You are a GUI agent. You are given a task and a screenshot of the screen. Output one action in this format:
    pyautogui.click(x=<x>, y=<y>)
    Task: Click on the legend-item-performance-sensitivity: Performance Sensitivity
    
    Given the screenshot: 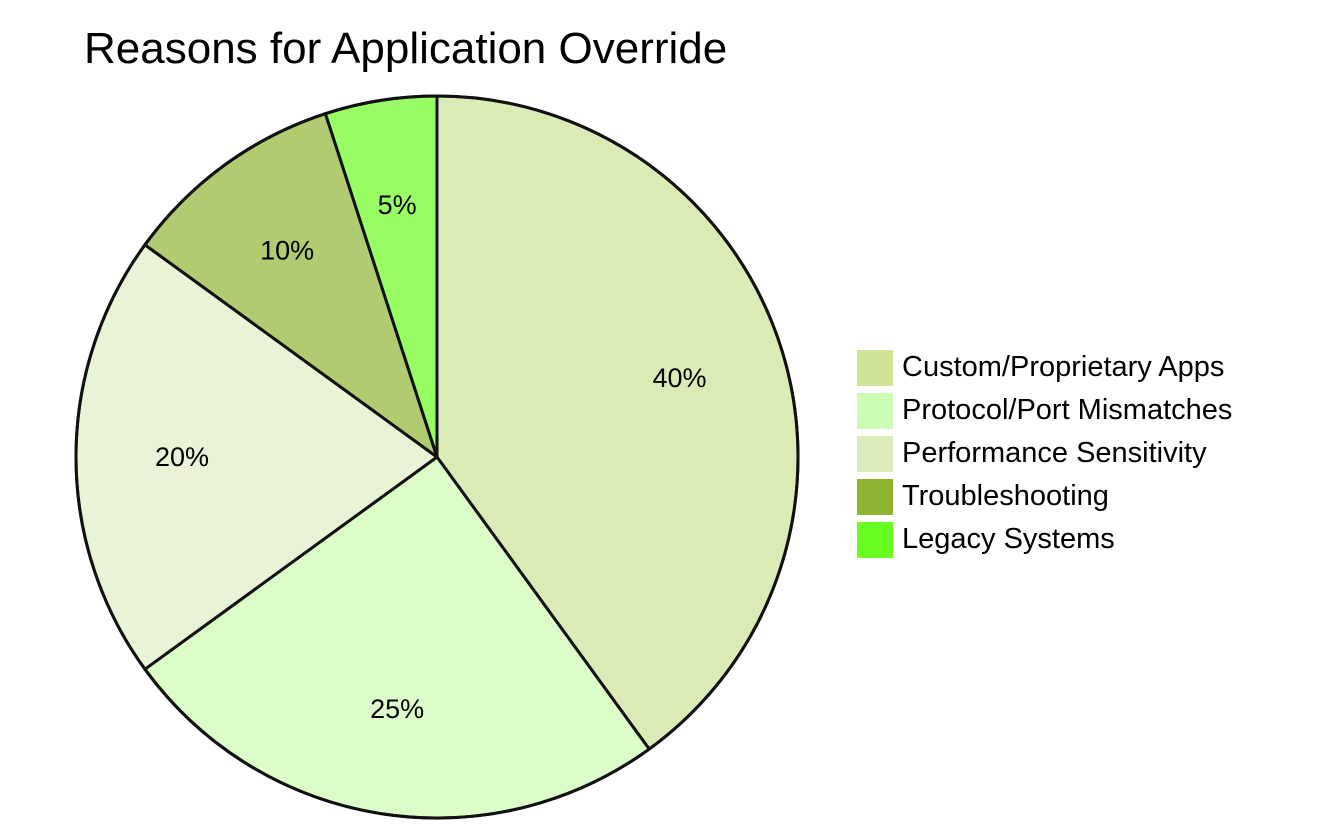 What is the action you would take?
    pyautogui.click(x=1044, y=453)
    